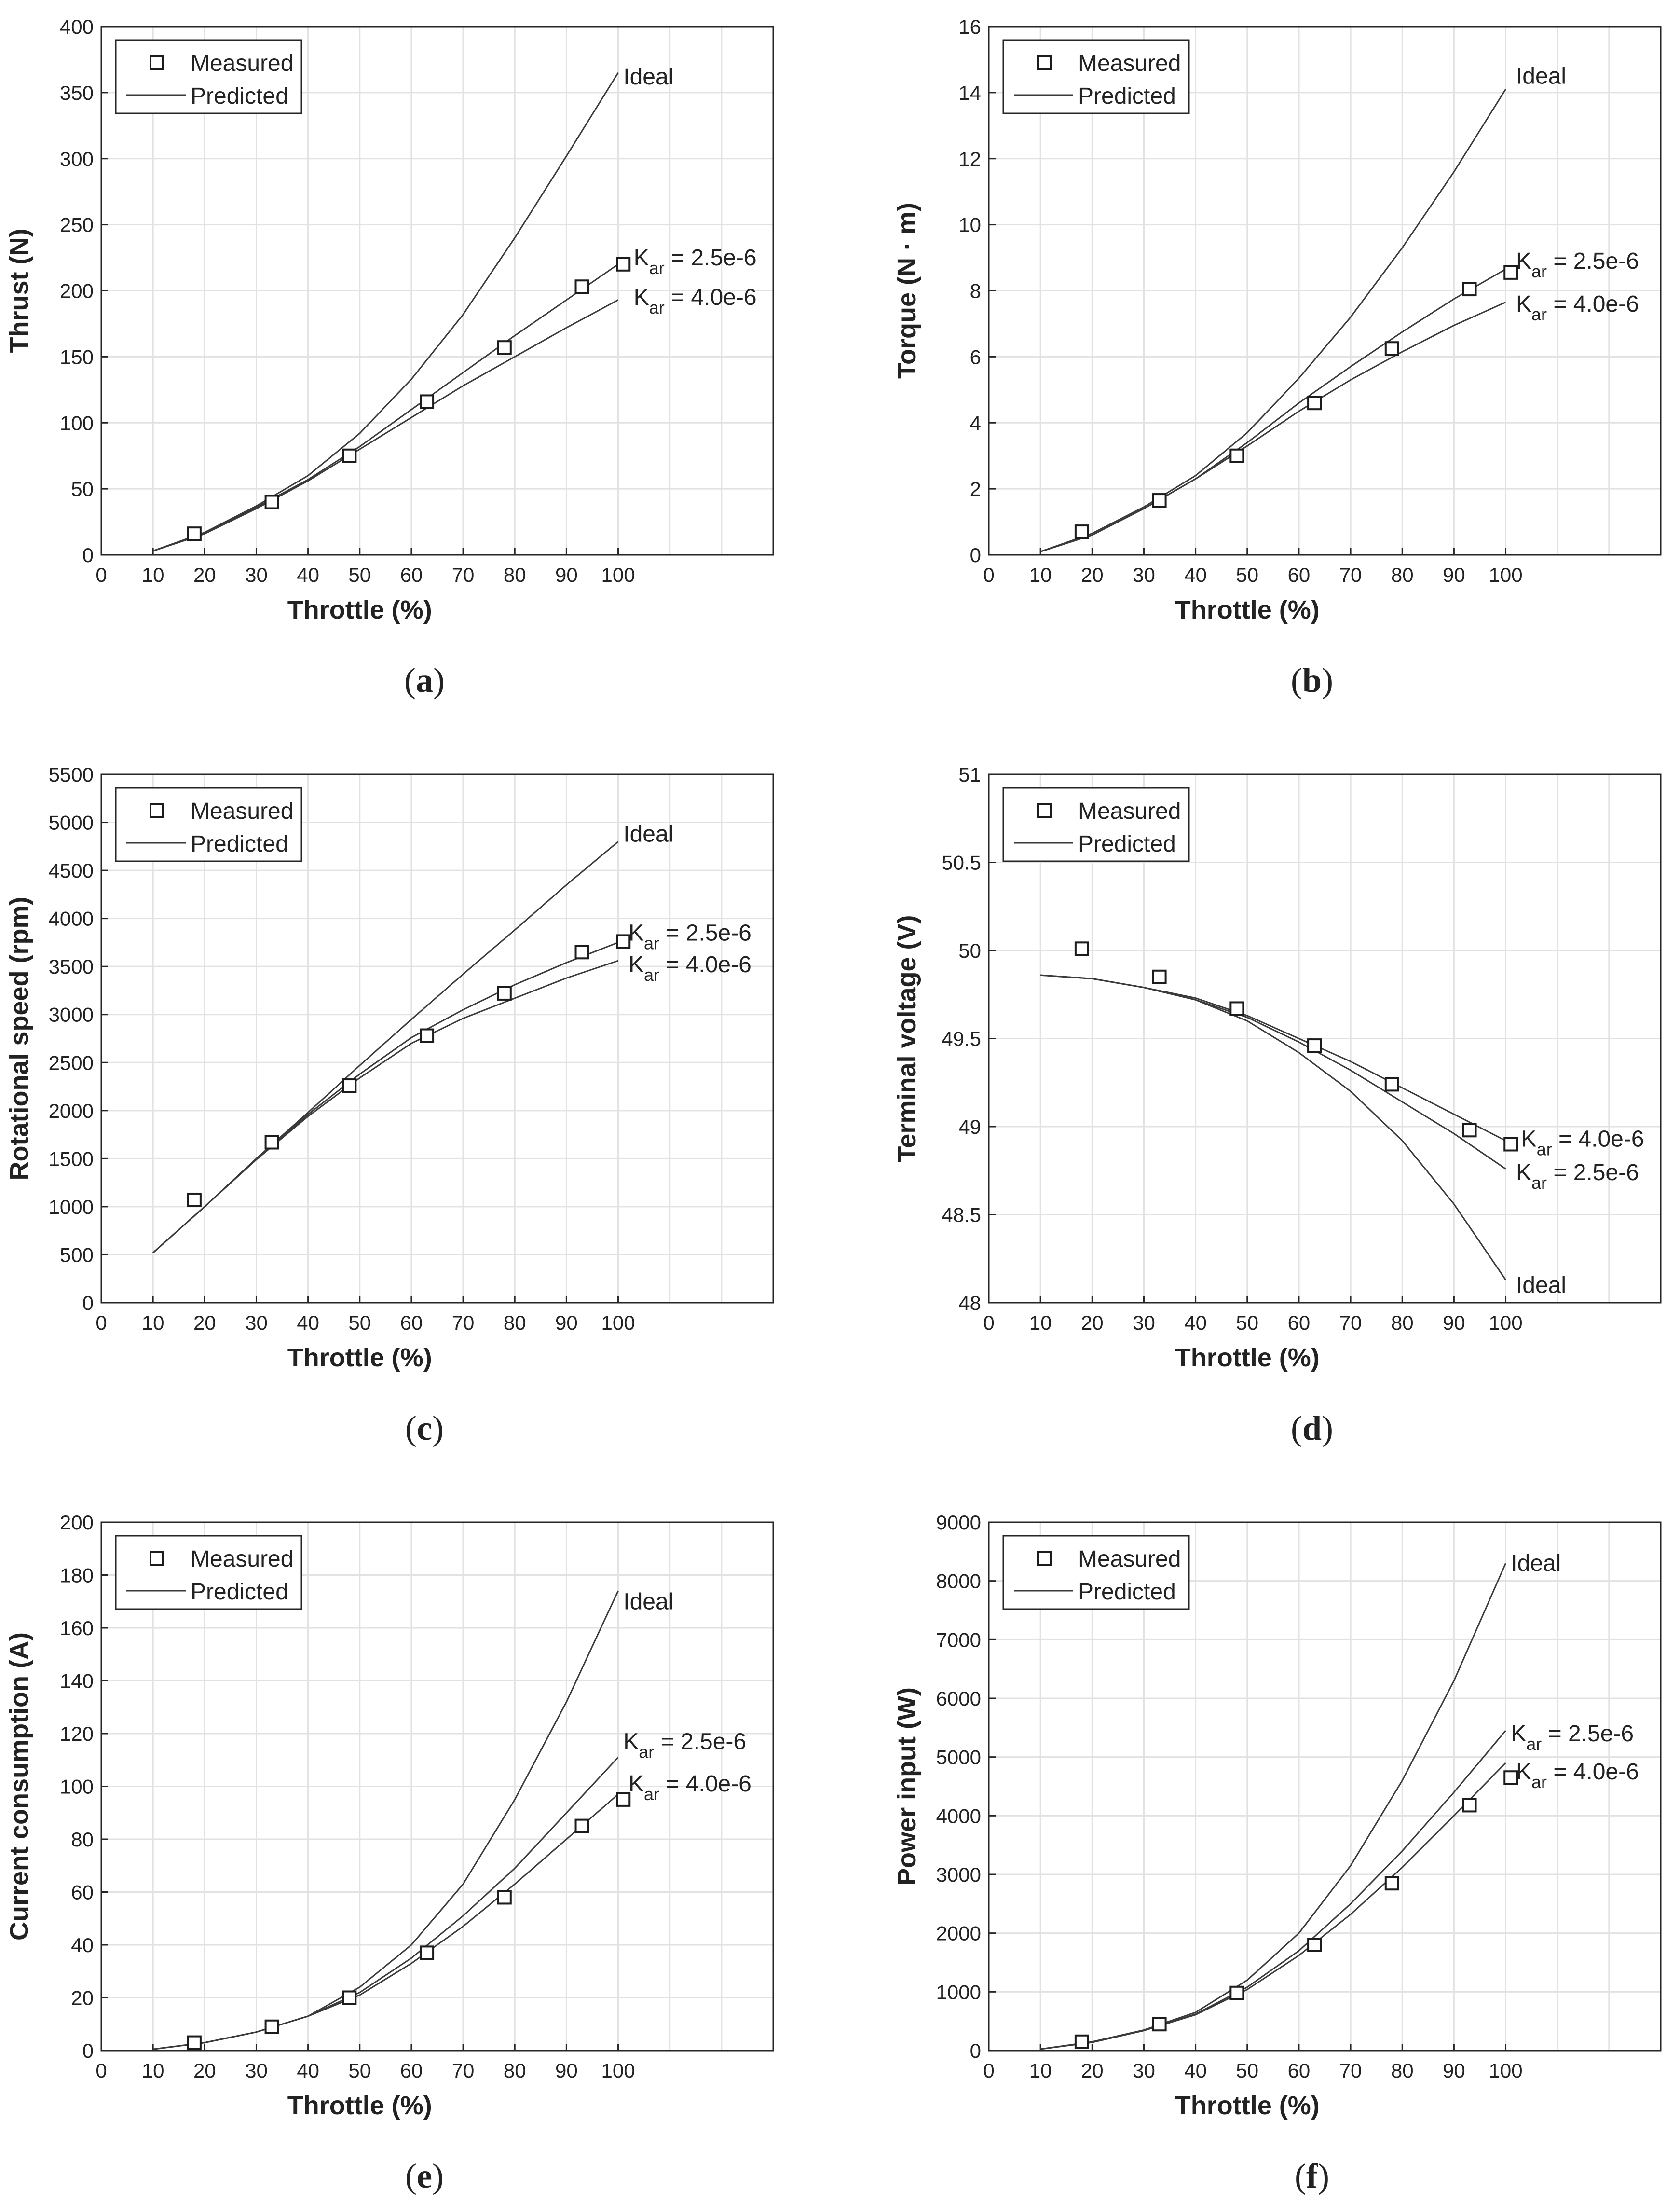 This screenshot has height=2203, width=1680. I want to click on x-tick-label: 90, so click(1454, 2070).